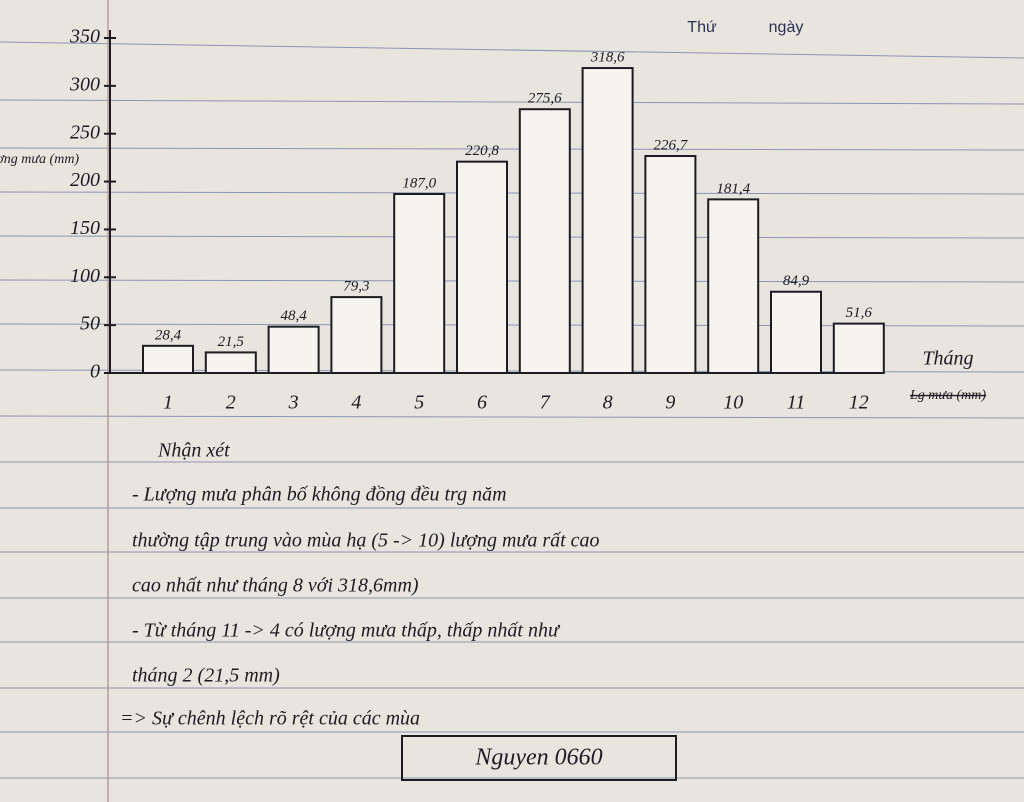 This screenshot has height=802, width=1024. What do you see at coordinates (947, 395) in the screenshot?
I see `x-axis-label-struck: Lg mưa (mm)` at bounding box center [947, 395].